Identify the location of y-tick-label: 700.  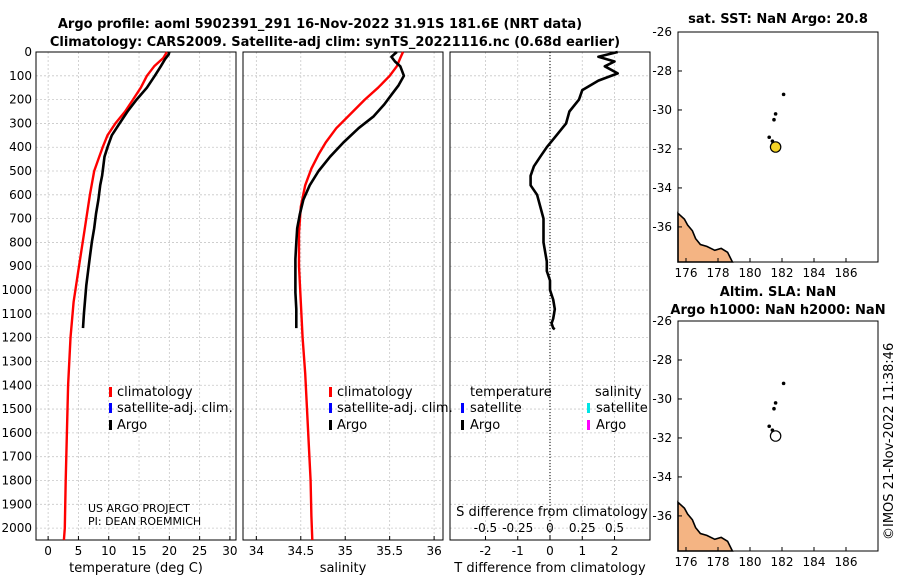
(20, 219).